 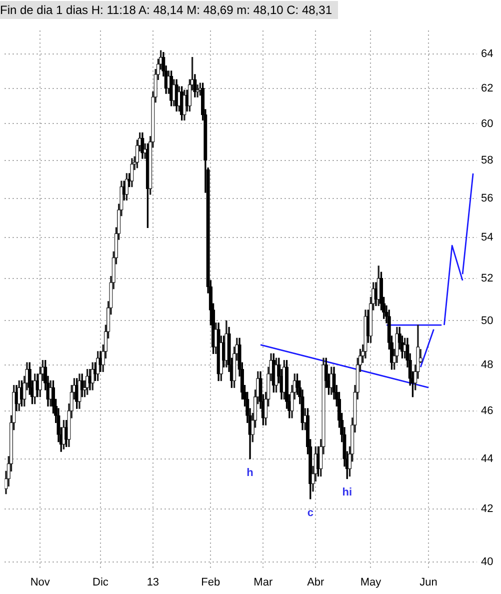 What do you see at coordinates (169, 10) in the screenshot?
I see `chart-title: Fin de dia 1 dias H: 11:18 A: 48,14 M: 48,69 m: 48,10 C: 48,31` at bounding box center [169, 10].